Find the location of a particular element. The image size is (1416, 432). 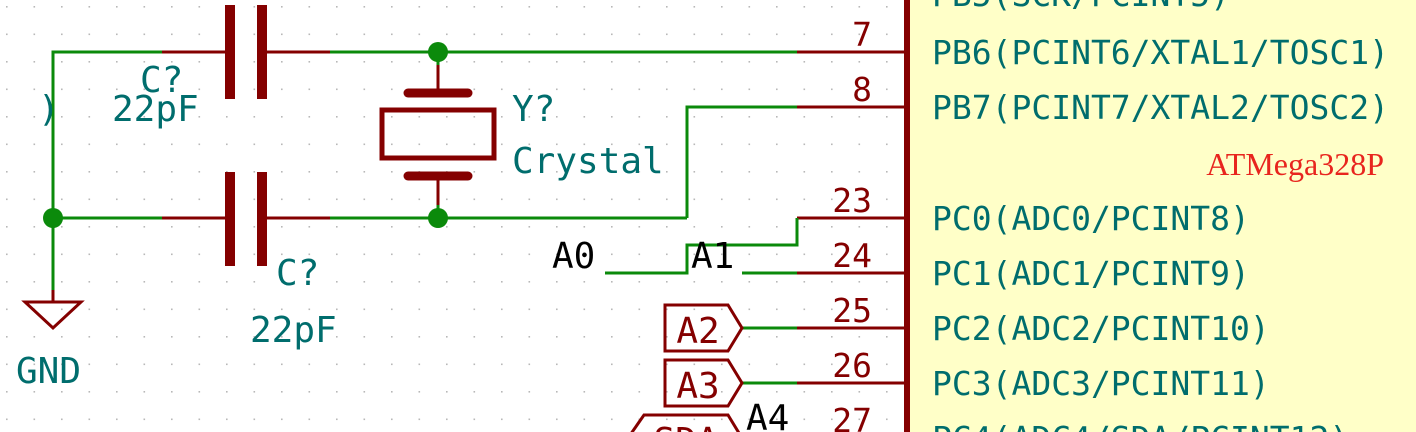

ic-part-name: ATMega328P is located at coordinates (1295, 164).